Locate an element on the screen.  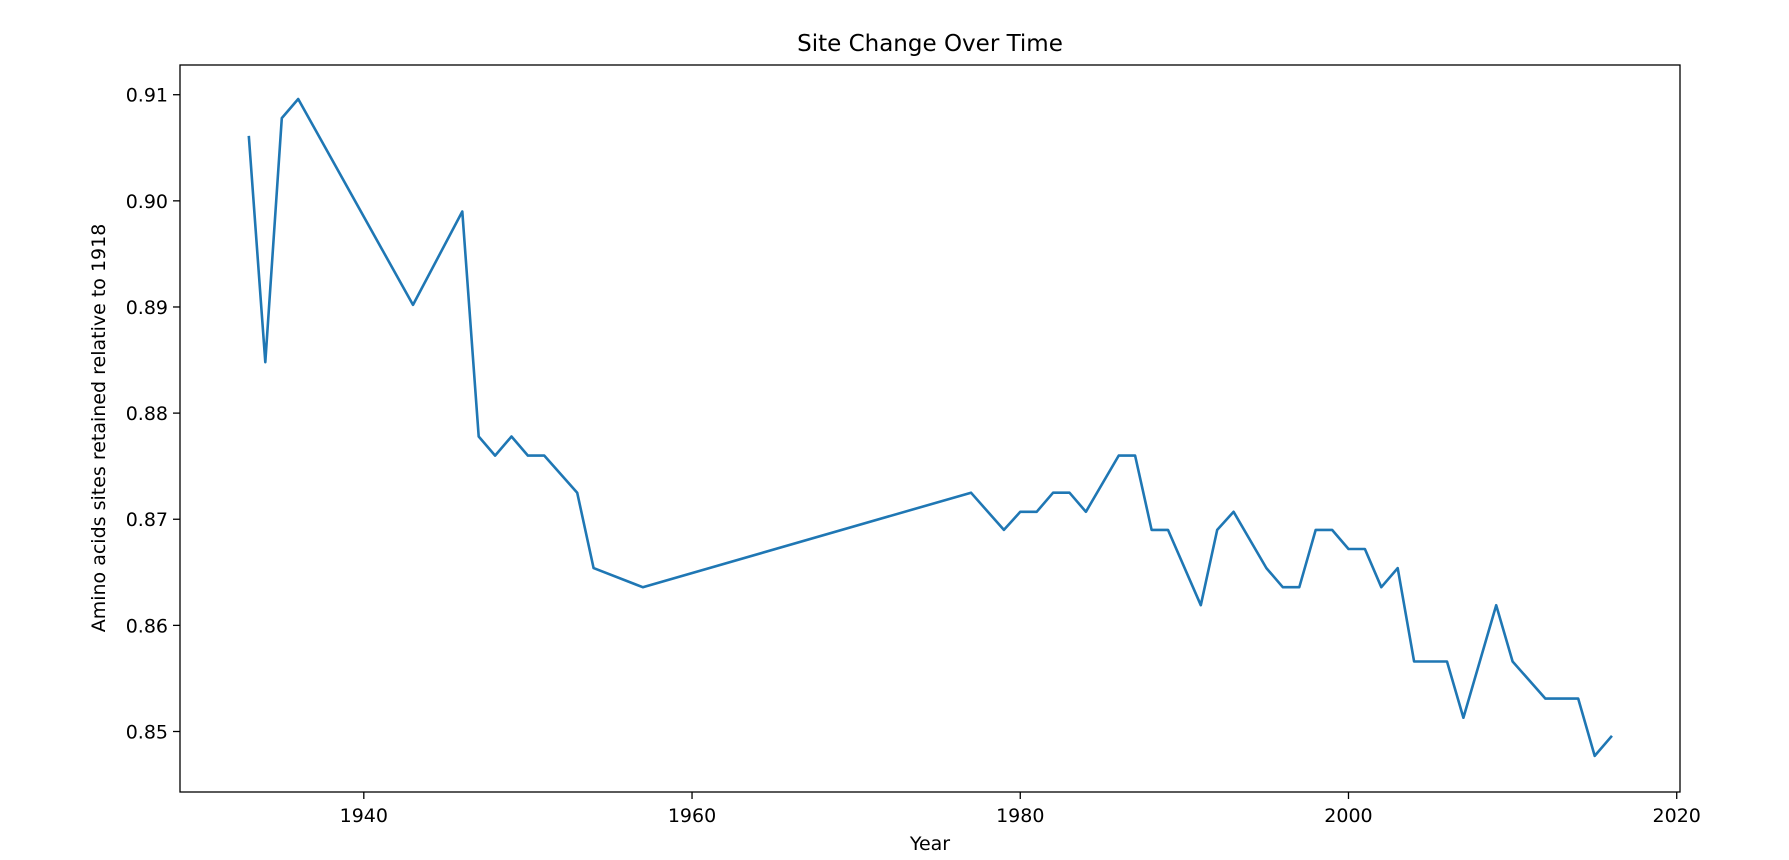
x-tick-label: 2000 is located at coordinates (1348, 816).